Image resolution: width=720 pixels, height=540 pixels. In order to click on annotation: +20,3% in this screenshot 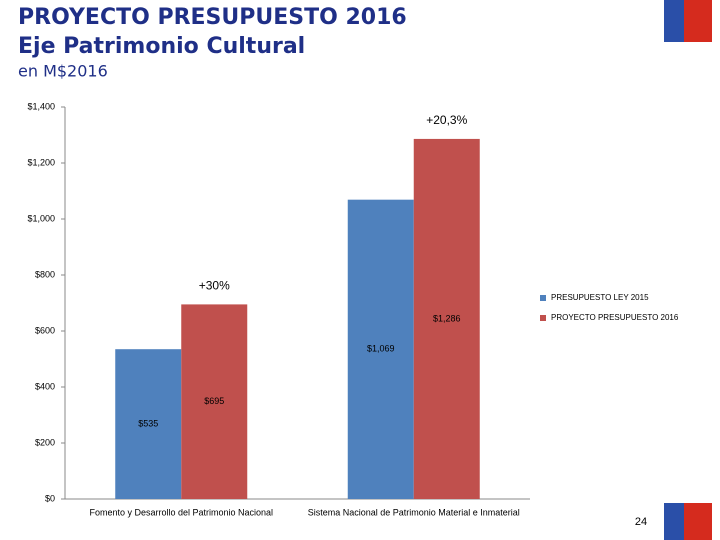, I will do `click(446, 120)`.